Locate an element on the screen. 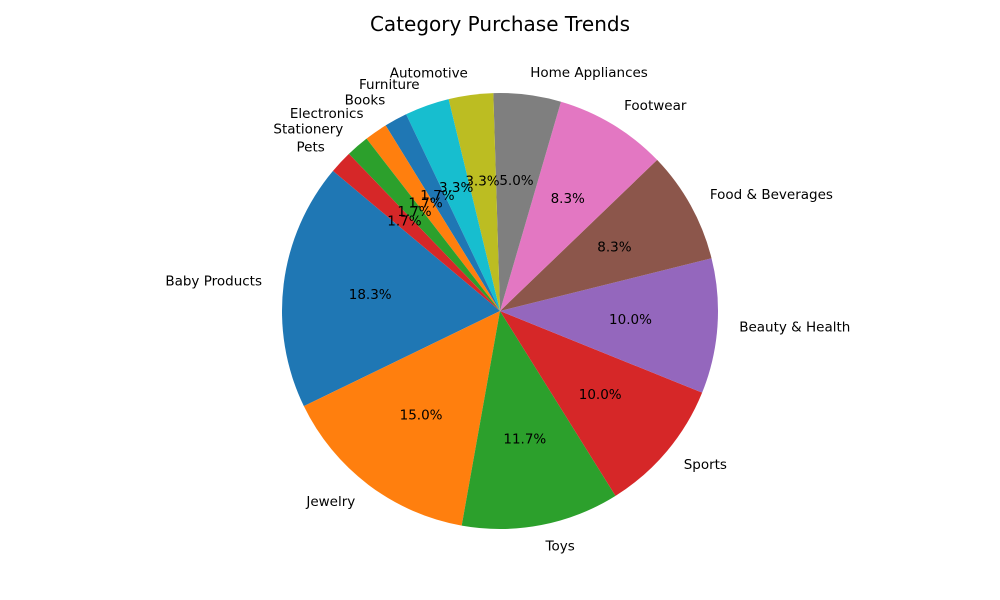 The width and height of the screenshot is (1000, 600). percent-label-food-beverages: 8.3% is located at coordinates (614, 248).